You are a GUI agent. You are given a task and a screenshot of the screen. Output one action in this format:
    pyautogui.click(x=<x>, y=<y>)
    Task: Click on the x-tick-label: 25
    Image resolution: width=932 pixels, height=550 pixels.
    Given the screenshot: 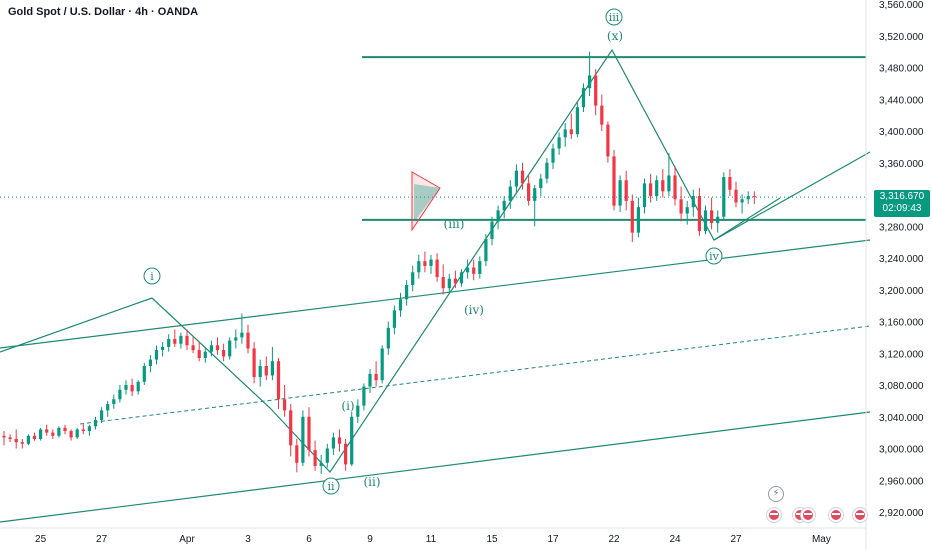 What is the action you would take?
    pyautogui.click(x=41, y=539)
    